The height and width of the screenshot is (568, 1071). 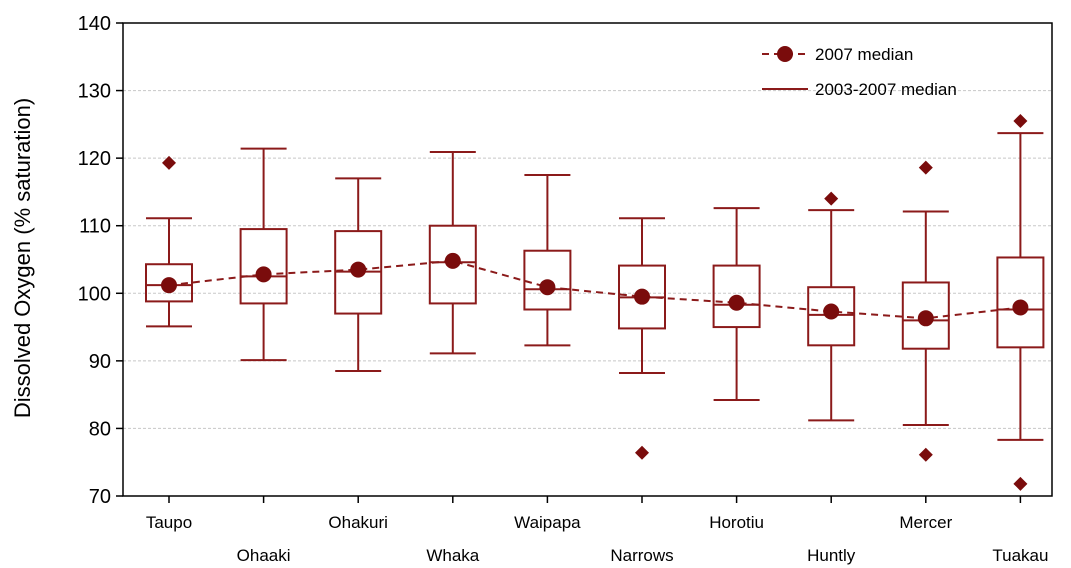 What do you see at coordinates (94, 159) in the screenshot?
I see `y-tick-label: 120` at bounding box center [94, 159].